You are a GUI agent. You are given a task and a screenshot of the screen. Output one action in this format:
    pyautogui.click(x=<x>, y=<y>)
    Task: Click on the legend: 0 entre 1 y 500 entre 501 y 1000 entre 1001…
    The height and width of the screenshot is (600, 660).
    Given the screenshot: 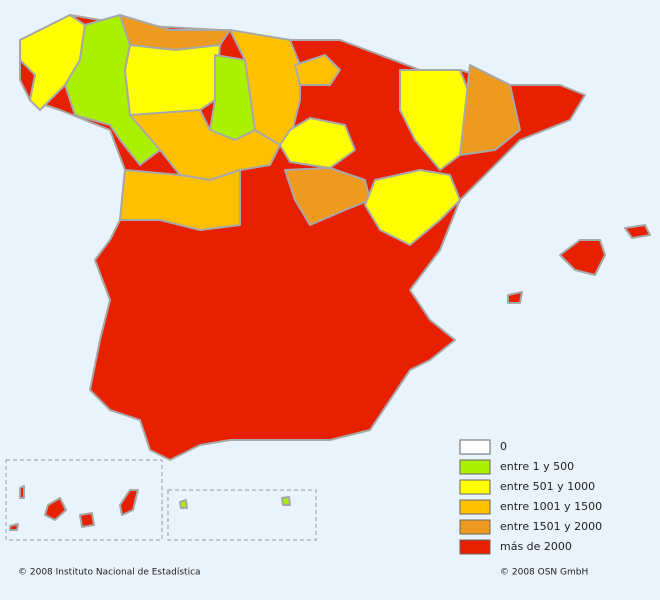 What is the action you would take?
    pyautogui.click(x=530, y=497)
    